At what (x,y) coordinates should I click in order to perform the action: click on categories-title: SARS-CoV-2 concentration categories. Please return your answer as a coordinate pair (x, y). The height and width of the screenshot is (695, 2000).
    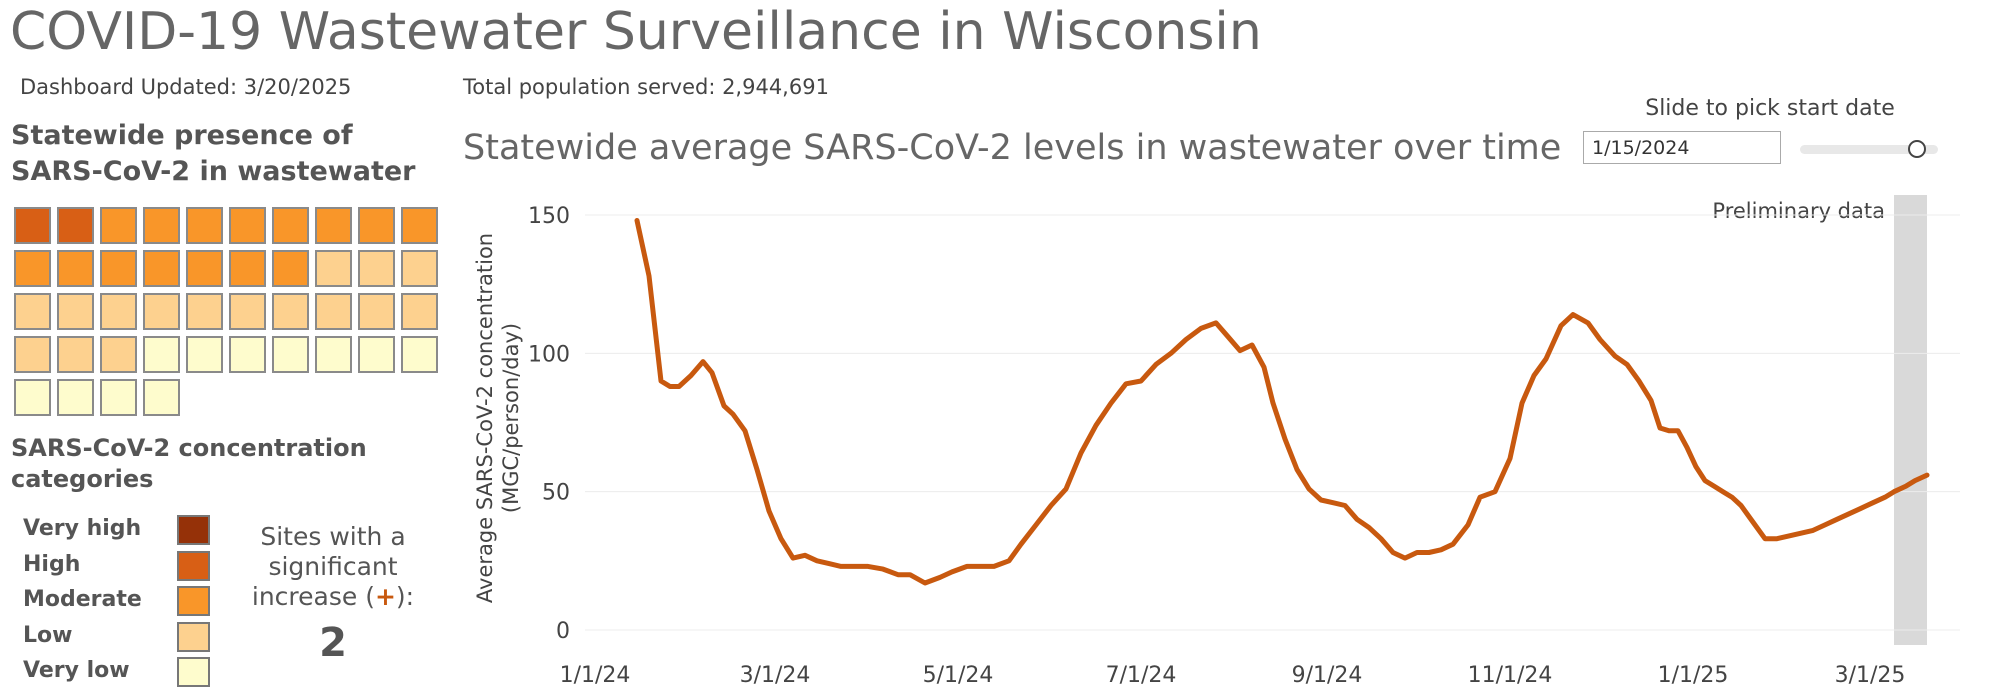
    Looking at the image, I should click on (189, 463).